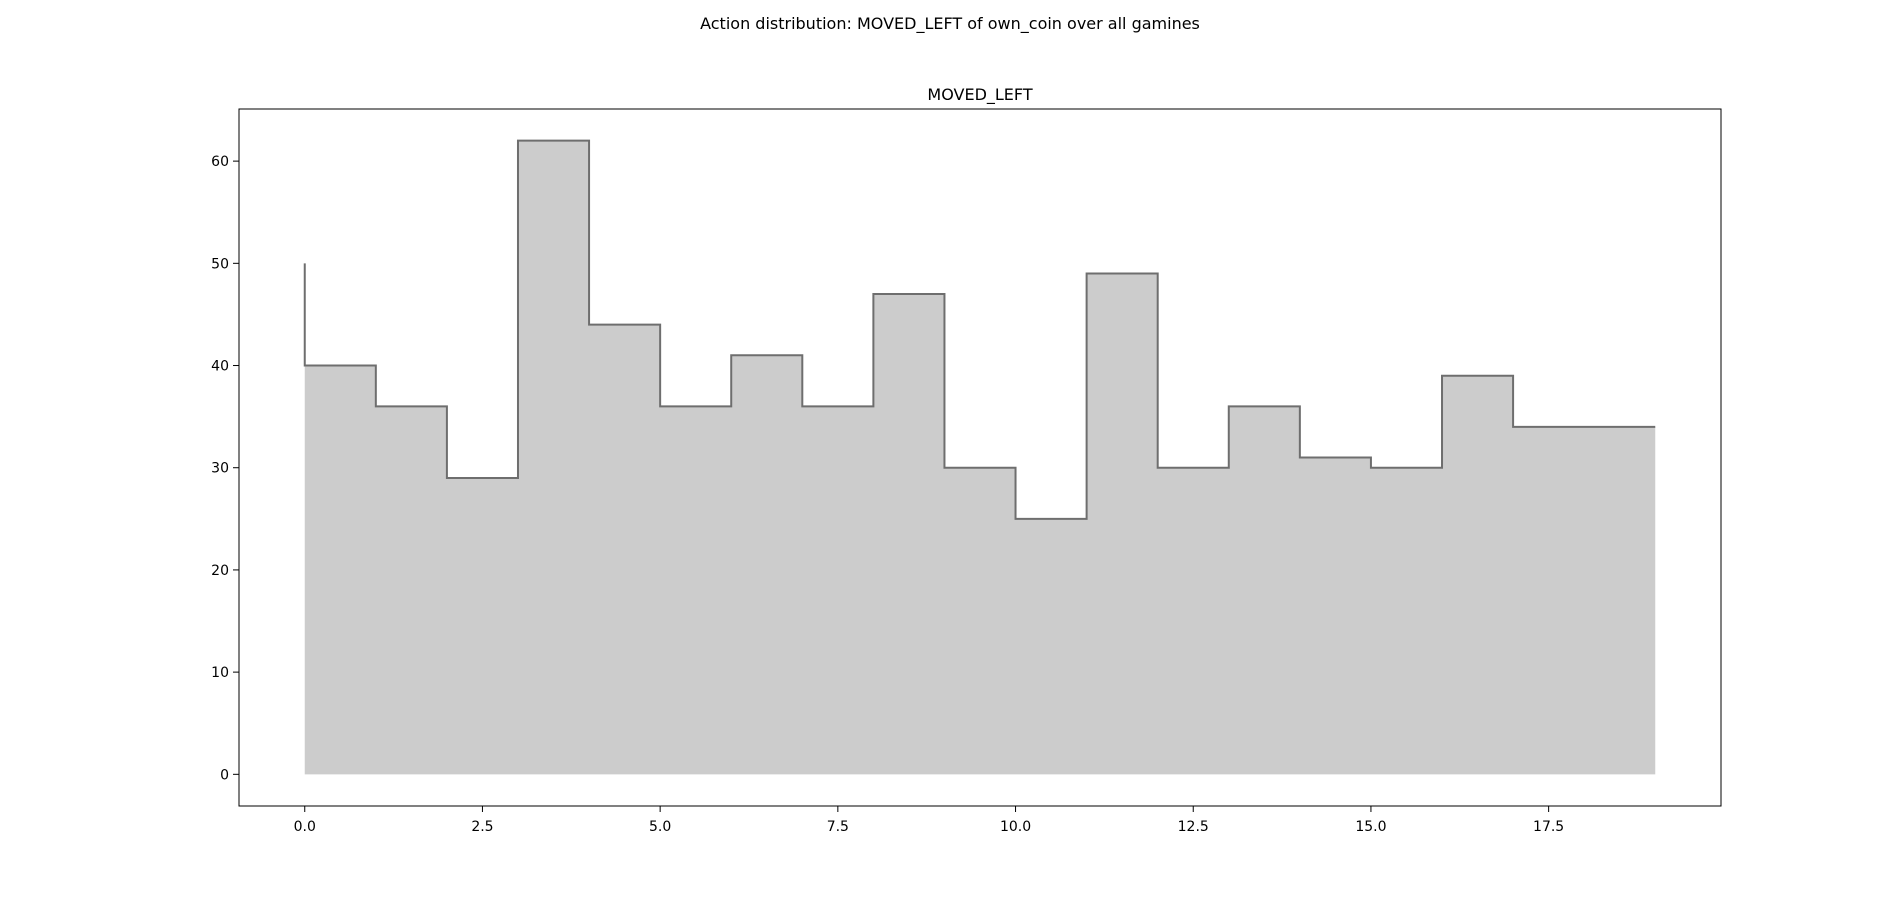 This screenshot has width=1900, height=900. I want to click on x-axis: 0.0 2.5 5.0 7.5 10.0 12.5 15.0 17.5, so click(929, 820).